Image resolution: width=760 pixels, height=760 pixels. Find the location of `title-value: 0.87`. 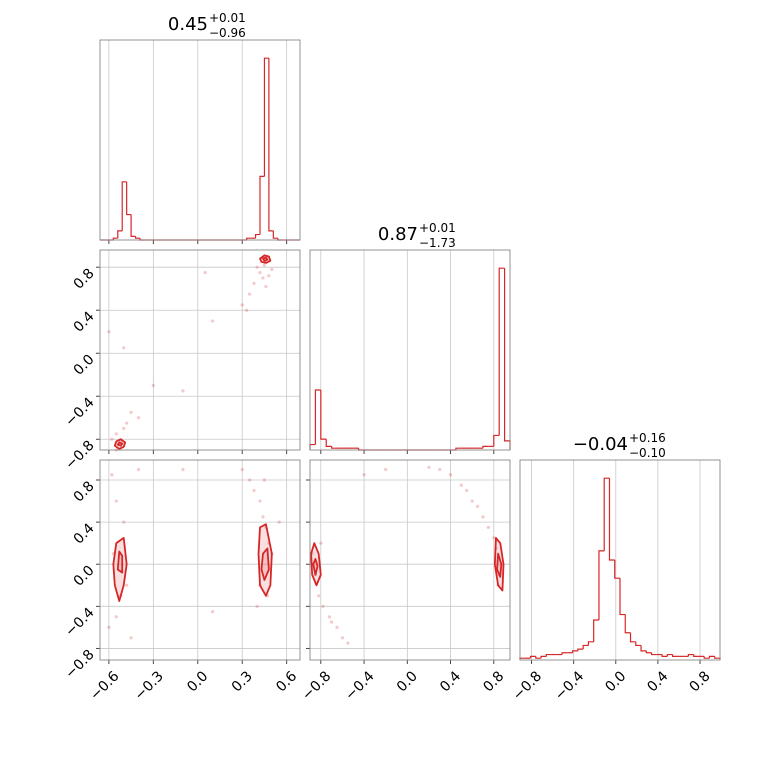

title-value: 0.87 is located at coordinates (398, 234).